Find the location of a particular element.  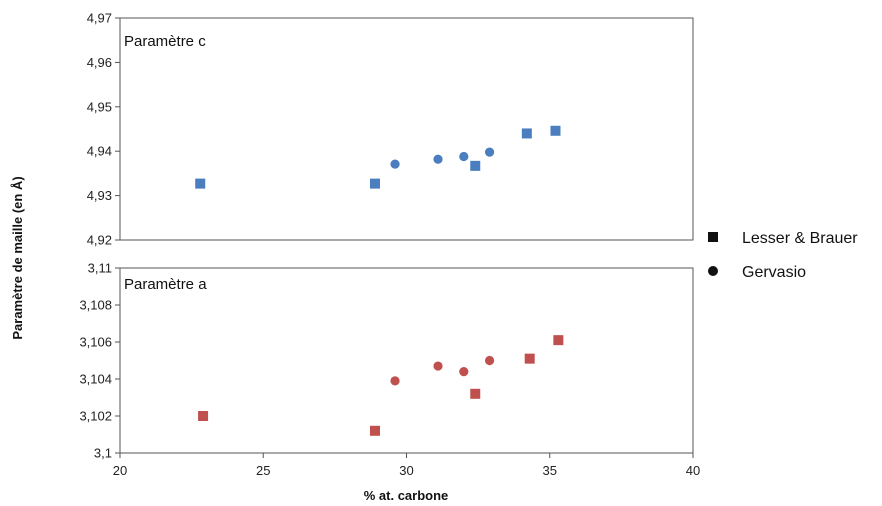

y-tick-label: 4,97 is located at coordinates (99, 18).